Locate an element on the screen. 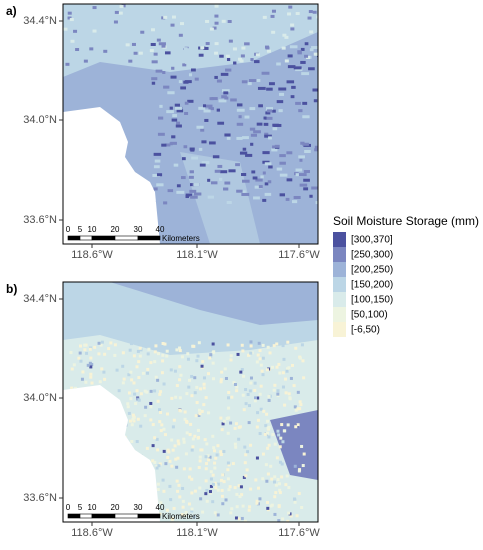 This screenshot has width=483, height=550. scale-unit: Kilometers is located at coordinates (181, 238).